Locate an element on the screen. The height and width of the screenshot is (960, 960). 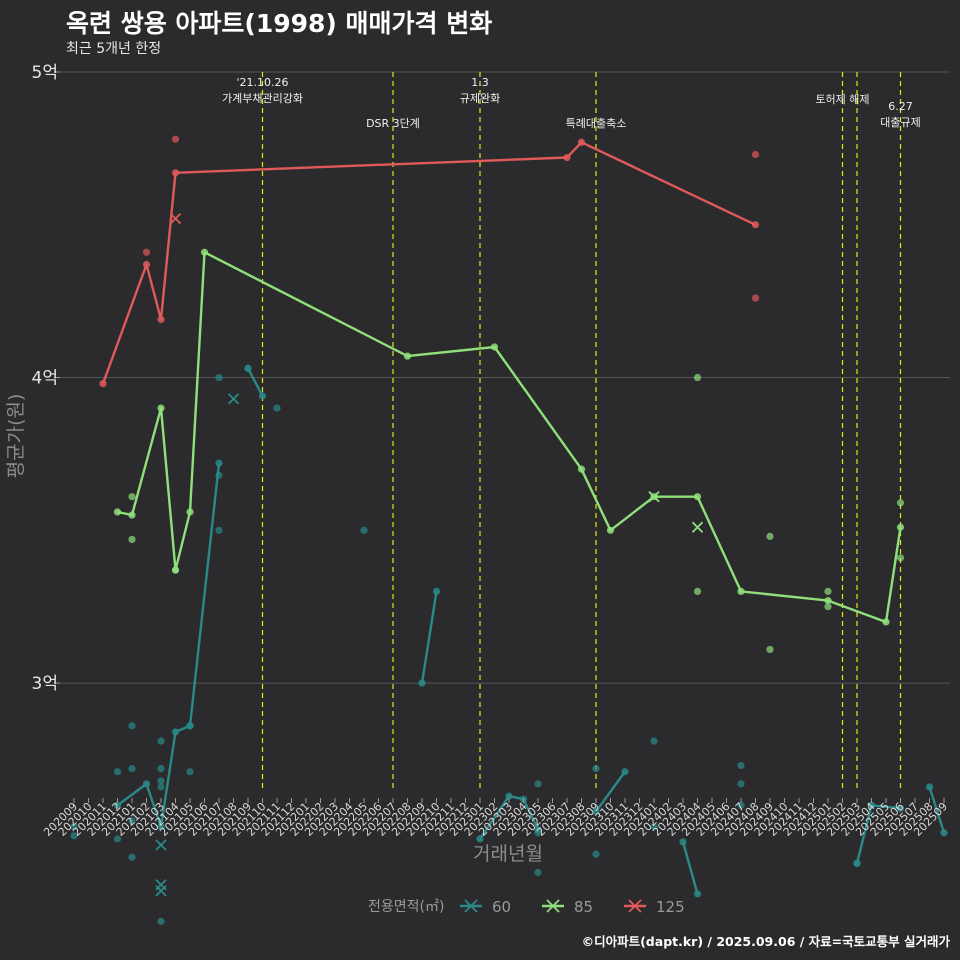
event-label: DSR 3단계 is located at coordinates (393, 123).